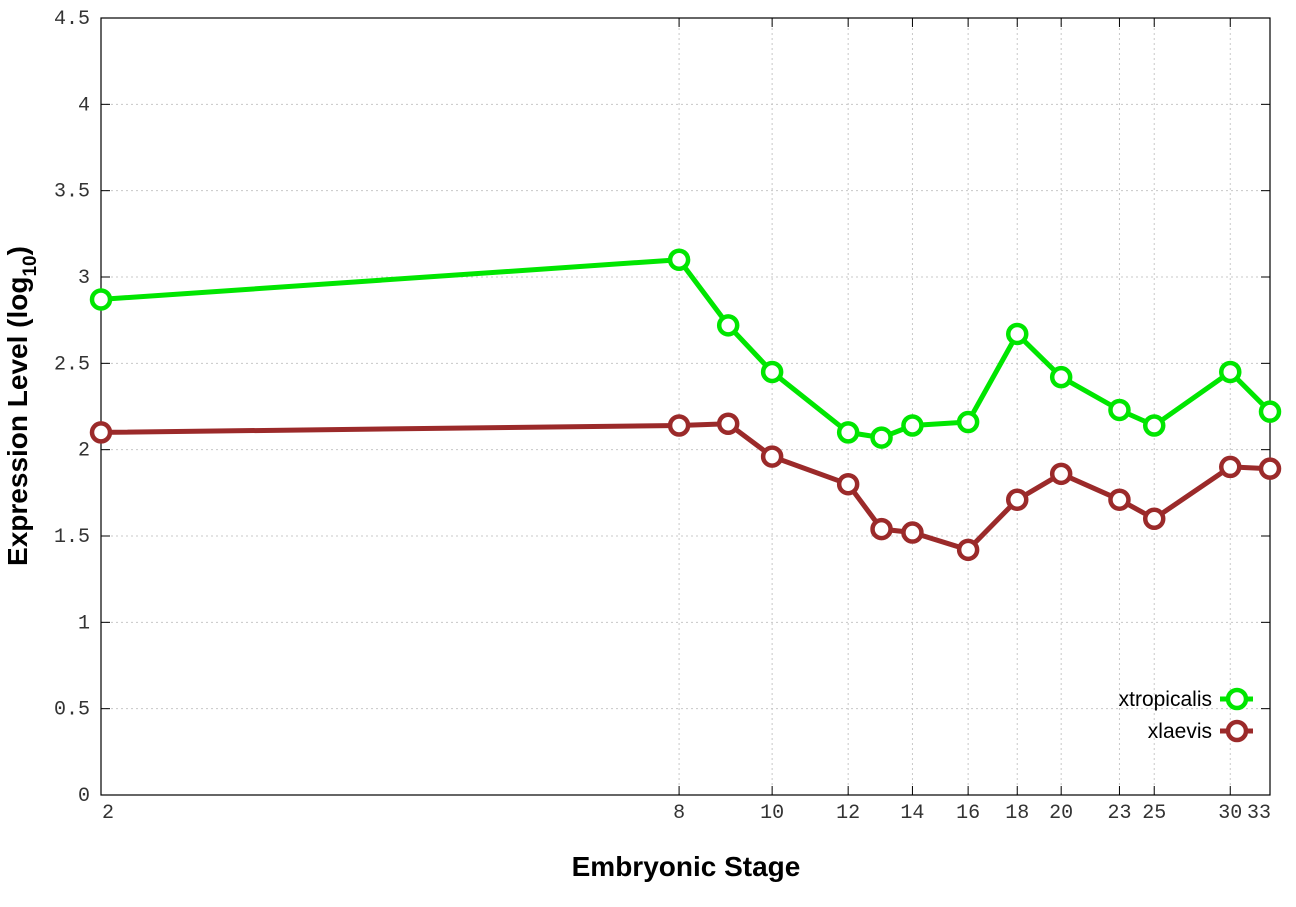  Describe the element at coordinates (685, 487) in the screenshot. I see `series-line-xlaevis` at that location.